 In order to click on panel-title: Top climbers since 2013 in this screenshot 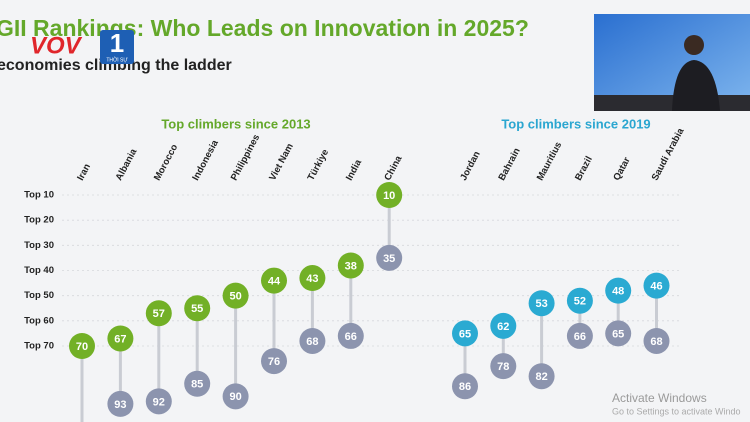, I will do `click(235, 123)`.